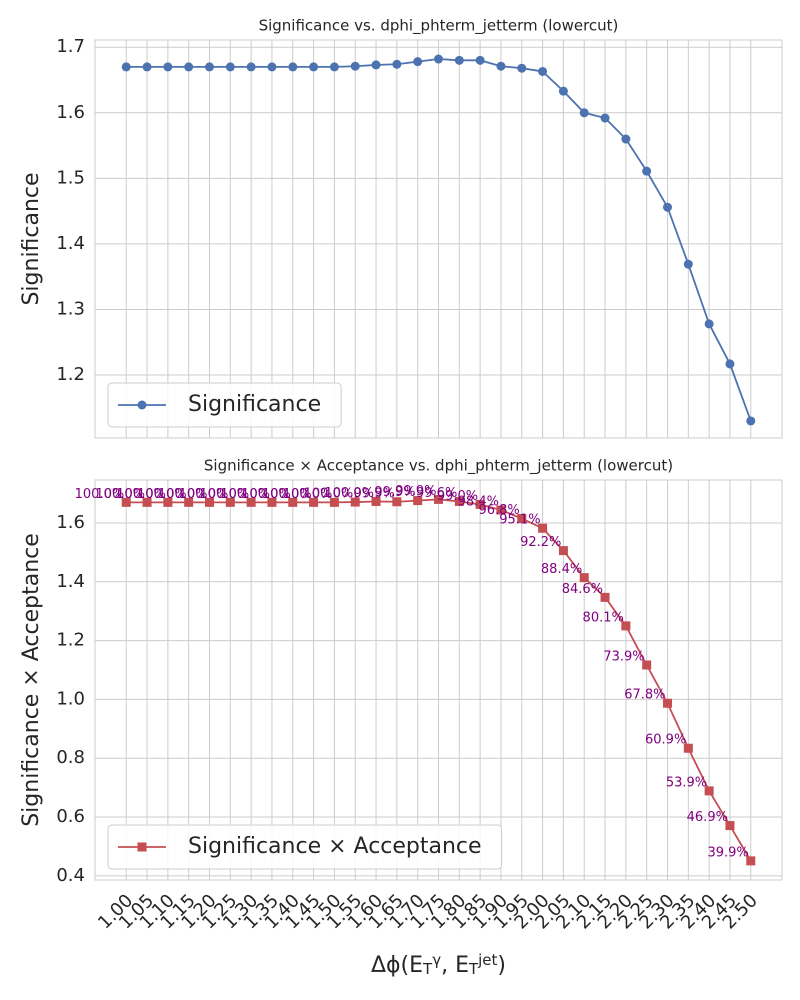 The height and width of the screenshot is (1000, 800). I want to click on y-axis-label: Significance, so click(31, 238).